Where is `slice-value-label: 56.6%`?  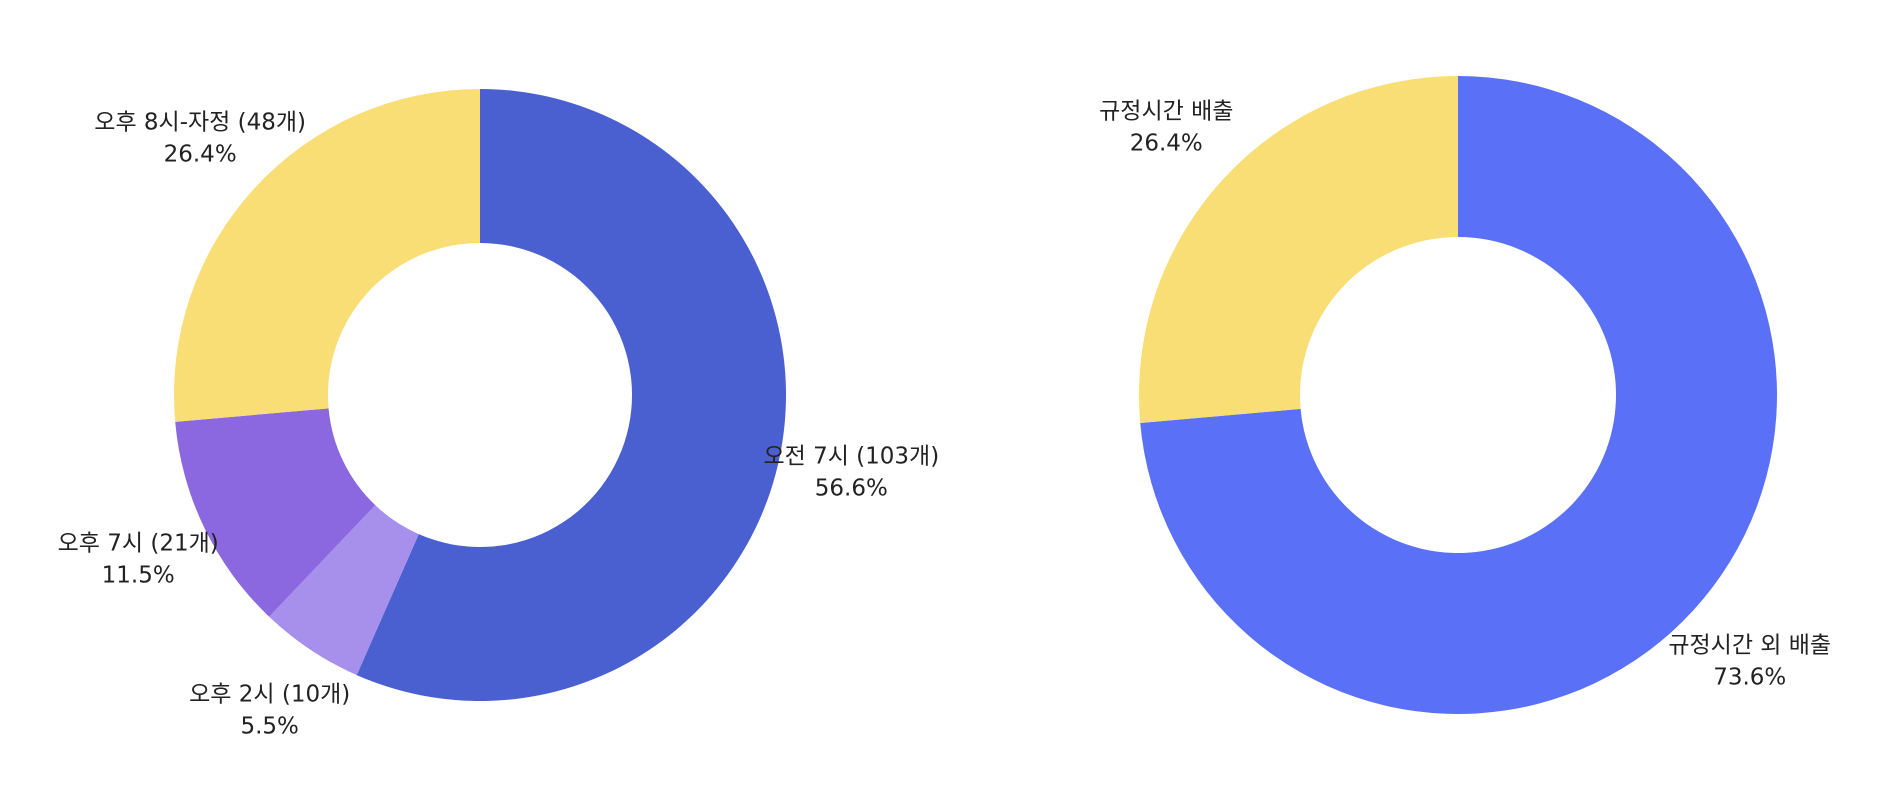 slice-value-label: 56.6% is located at coordinates (851, 489).